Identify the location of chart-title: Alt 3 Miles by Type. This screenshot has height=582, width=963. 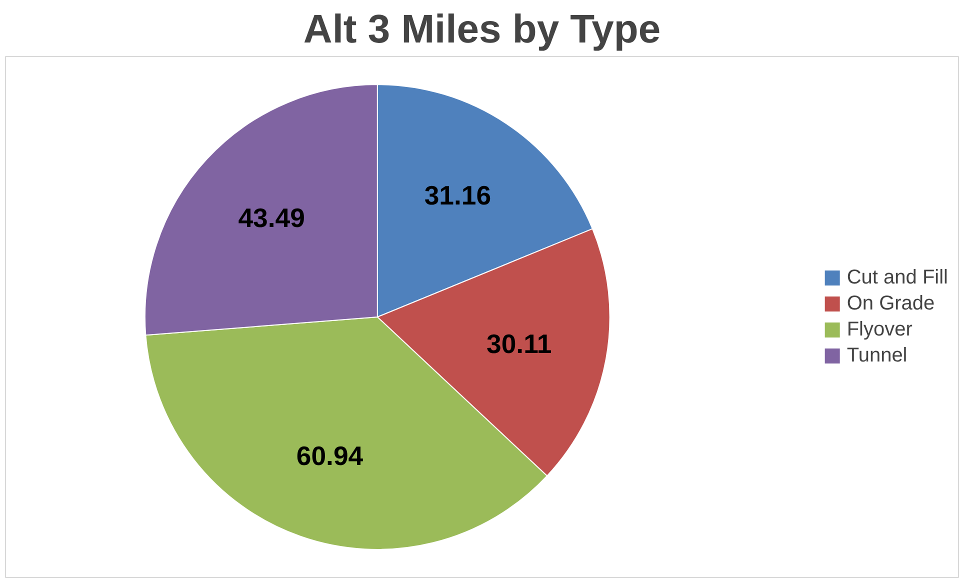
(482, 30).